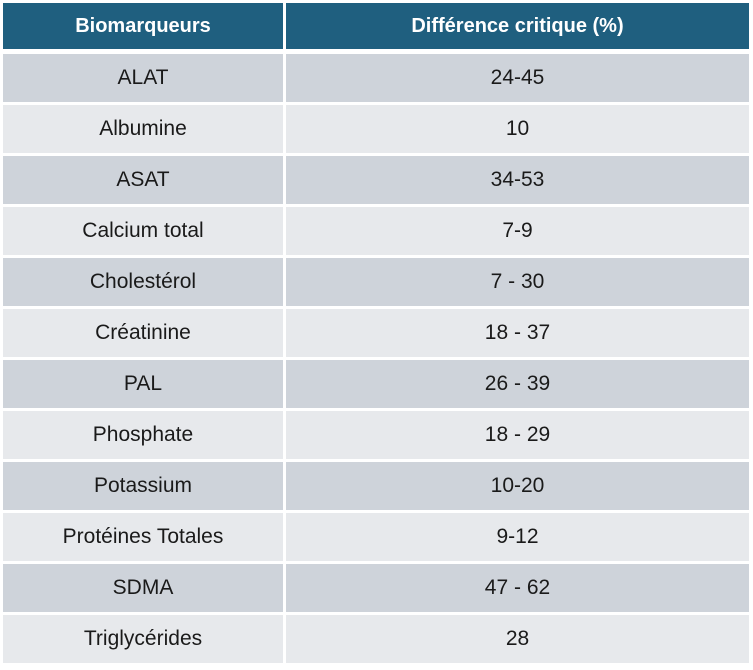 This screenshot has height=670, width=753. I want to click on biomarker-cell: Calcium total, so click(144, 230).